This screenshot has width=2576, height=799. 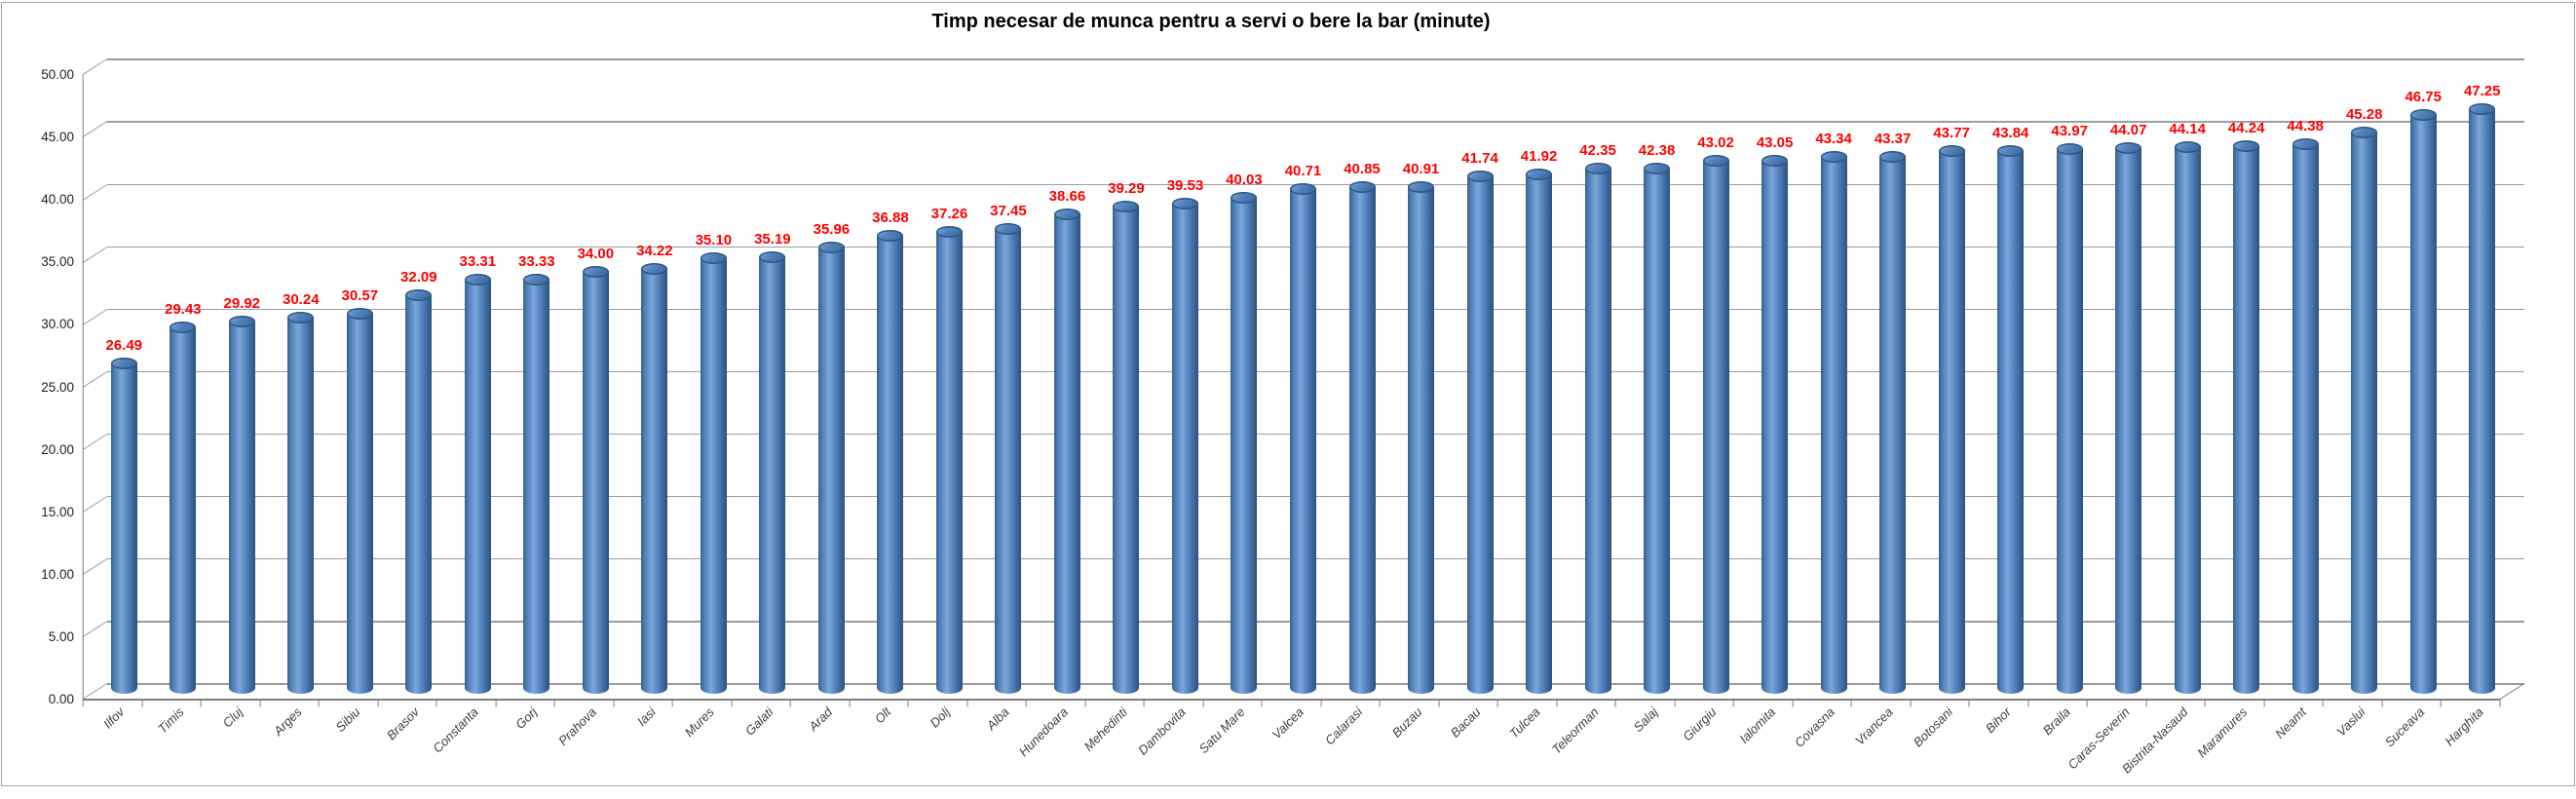 I want to click on category-label: Iasi, so click(x=646, y=716).